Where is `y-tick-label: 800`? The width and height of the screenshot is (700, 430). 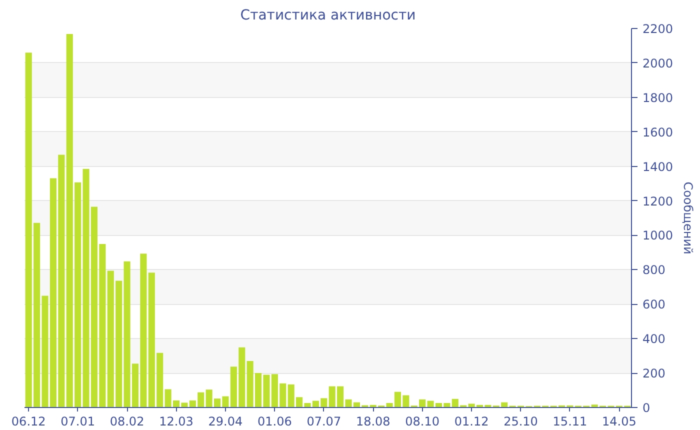 y-tick-label: 800 is located at coordinates (654, 270).